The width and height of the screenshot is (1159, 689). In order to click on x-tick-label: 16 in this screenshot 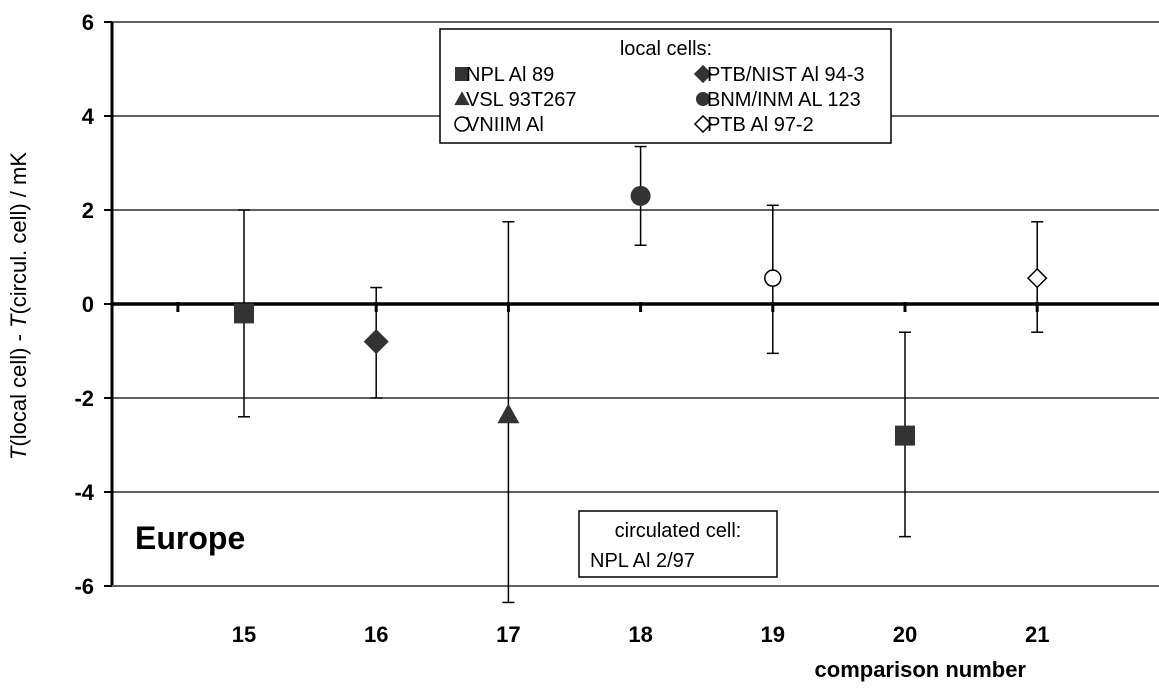, I will do `click(376, 634)`.